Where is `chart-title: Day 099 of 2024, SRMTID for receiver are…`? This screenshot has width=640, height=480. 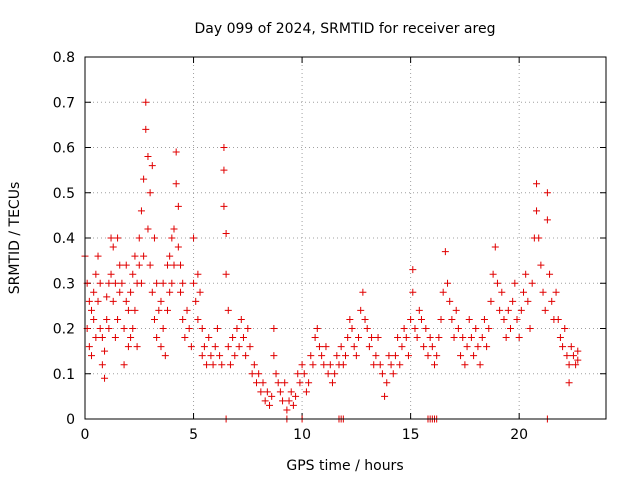 chart-title: Day 099 of 2024, SRMTID for receiver are… is located at coordinates (345, 29).